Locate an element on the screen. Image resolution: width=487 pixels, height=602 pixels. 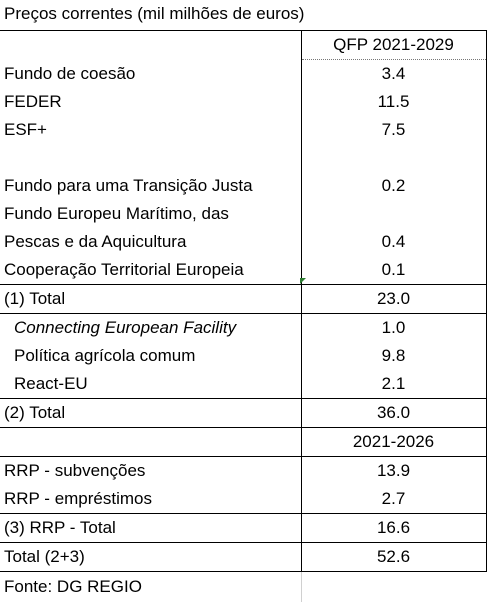
table-row: Connecting European Facility 1.0 is located at coordinates (243, 328).